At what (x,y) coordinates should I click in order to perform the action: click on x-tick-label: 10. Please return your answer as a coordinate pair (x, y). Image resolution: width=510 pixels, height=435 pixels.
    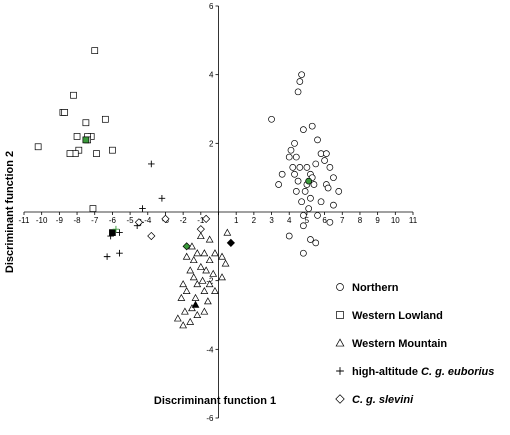
    Looking at the image, I should click on (395, 220).